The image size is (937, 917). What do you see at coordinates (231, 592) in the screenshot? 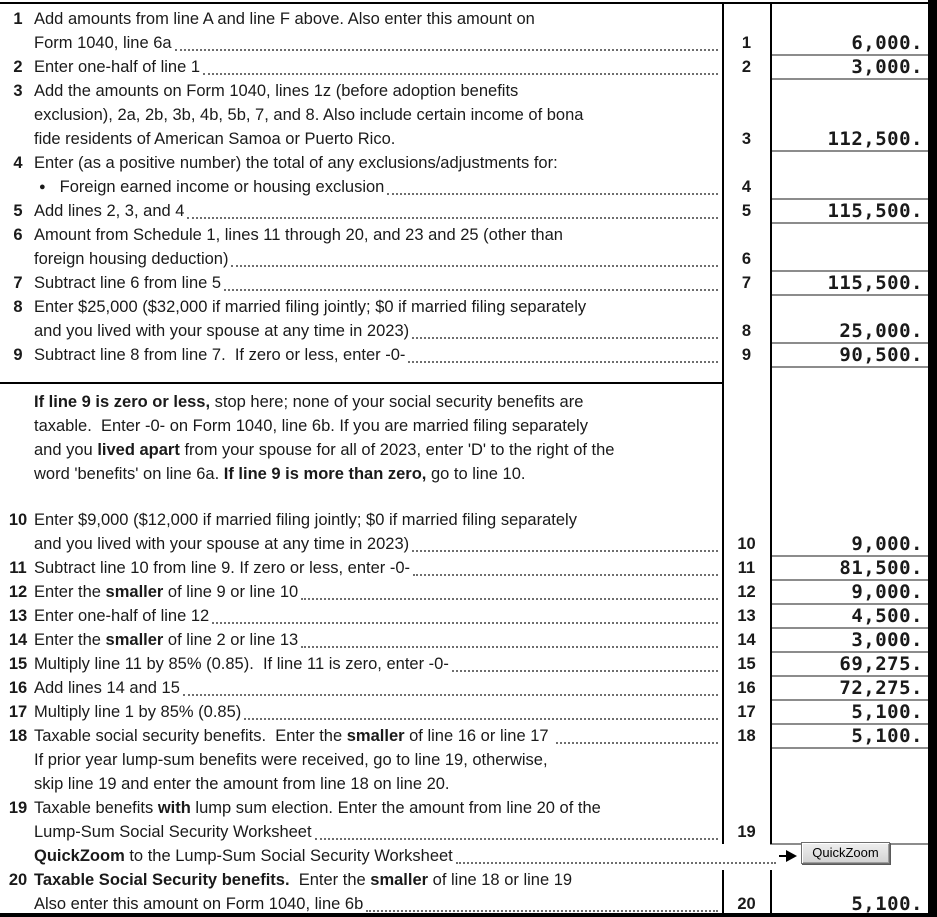
I see `line-text-segment: of line 9 or line 10` at bounding box center [231, 592].